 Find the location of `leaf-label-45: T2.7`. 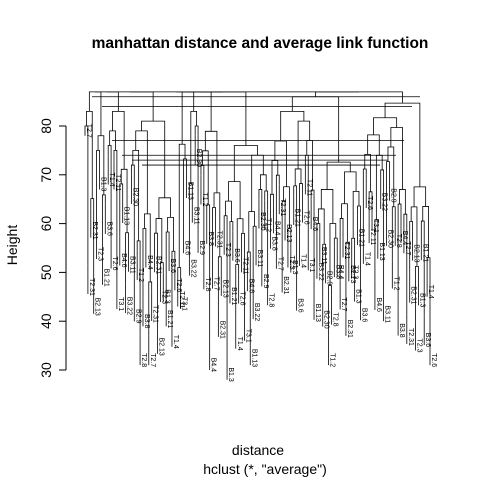

leaf-label-45: T2.7 is located at coordinates (216, 284).